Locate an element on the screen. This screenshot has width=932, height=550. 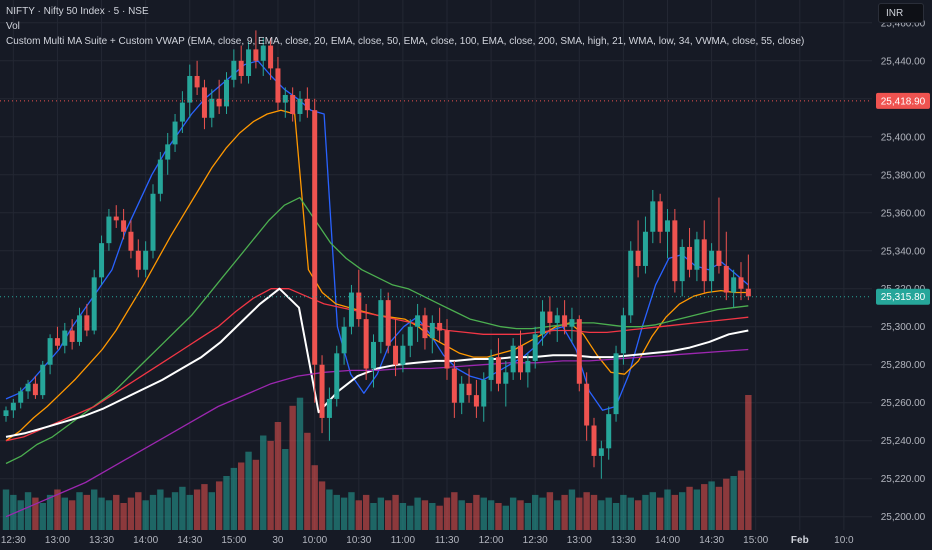
symbol-title: NIFTY · Nifty 50 Index · 5 · NSE is located at coordinates (77, 11).